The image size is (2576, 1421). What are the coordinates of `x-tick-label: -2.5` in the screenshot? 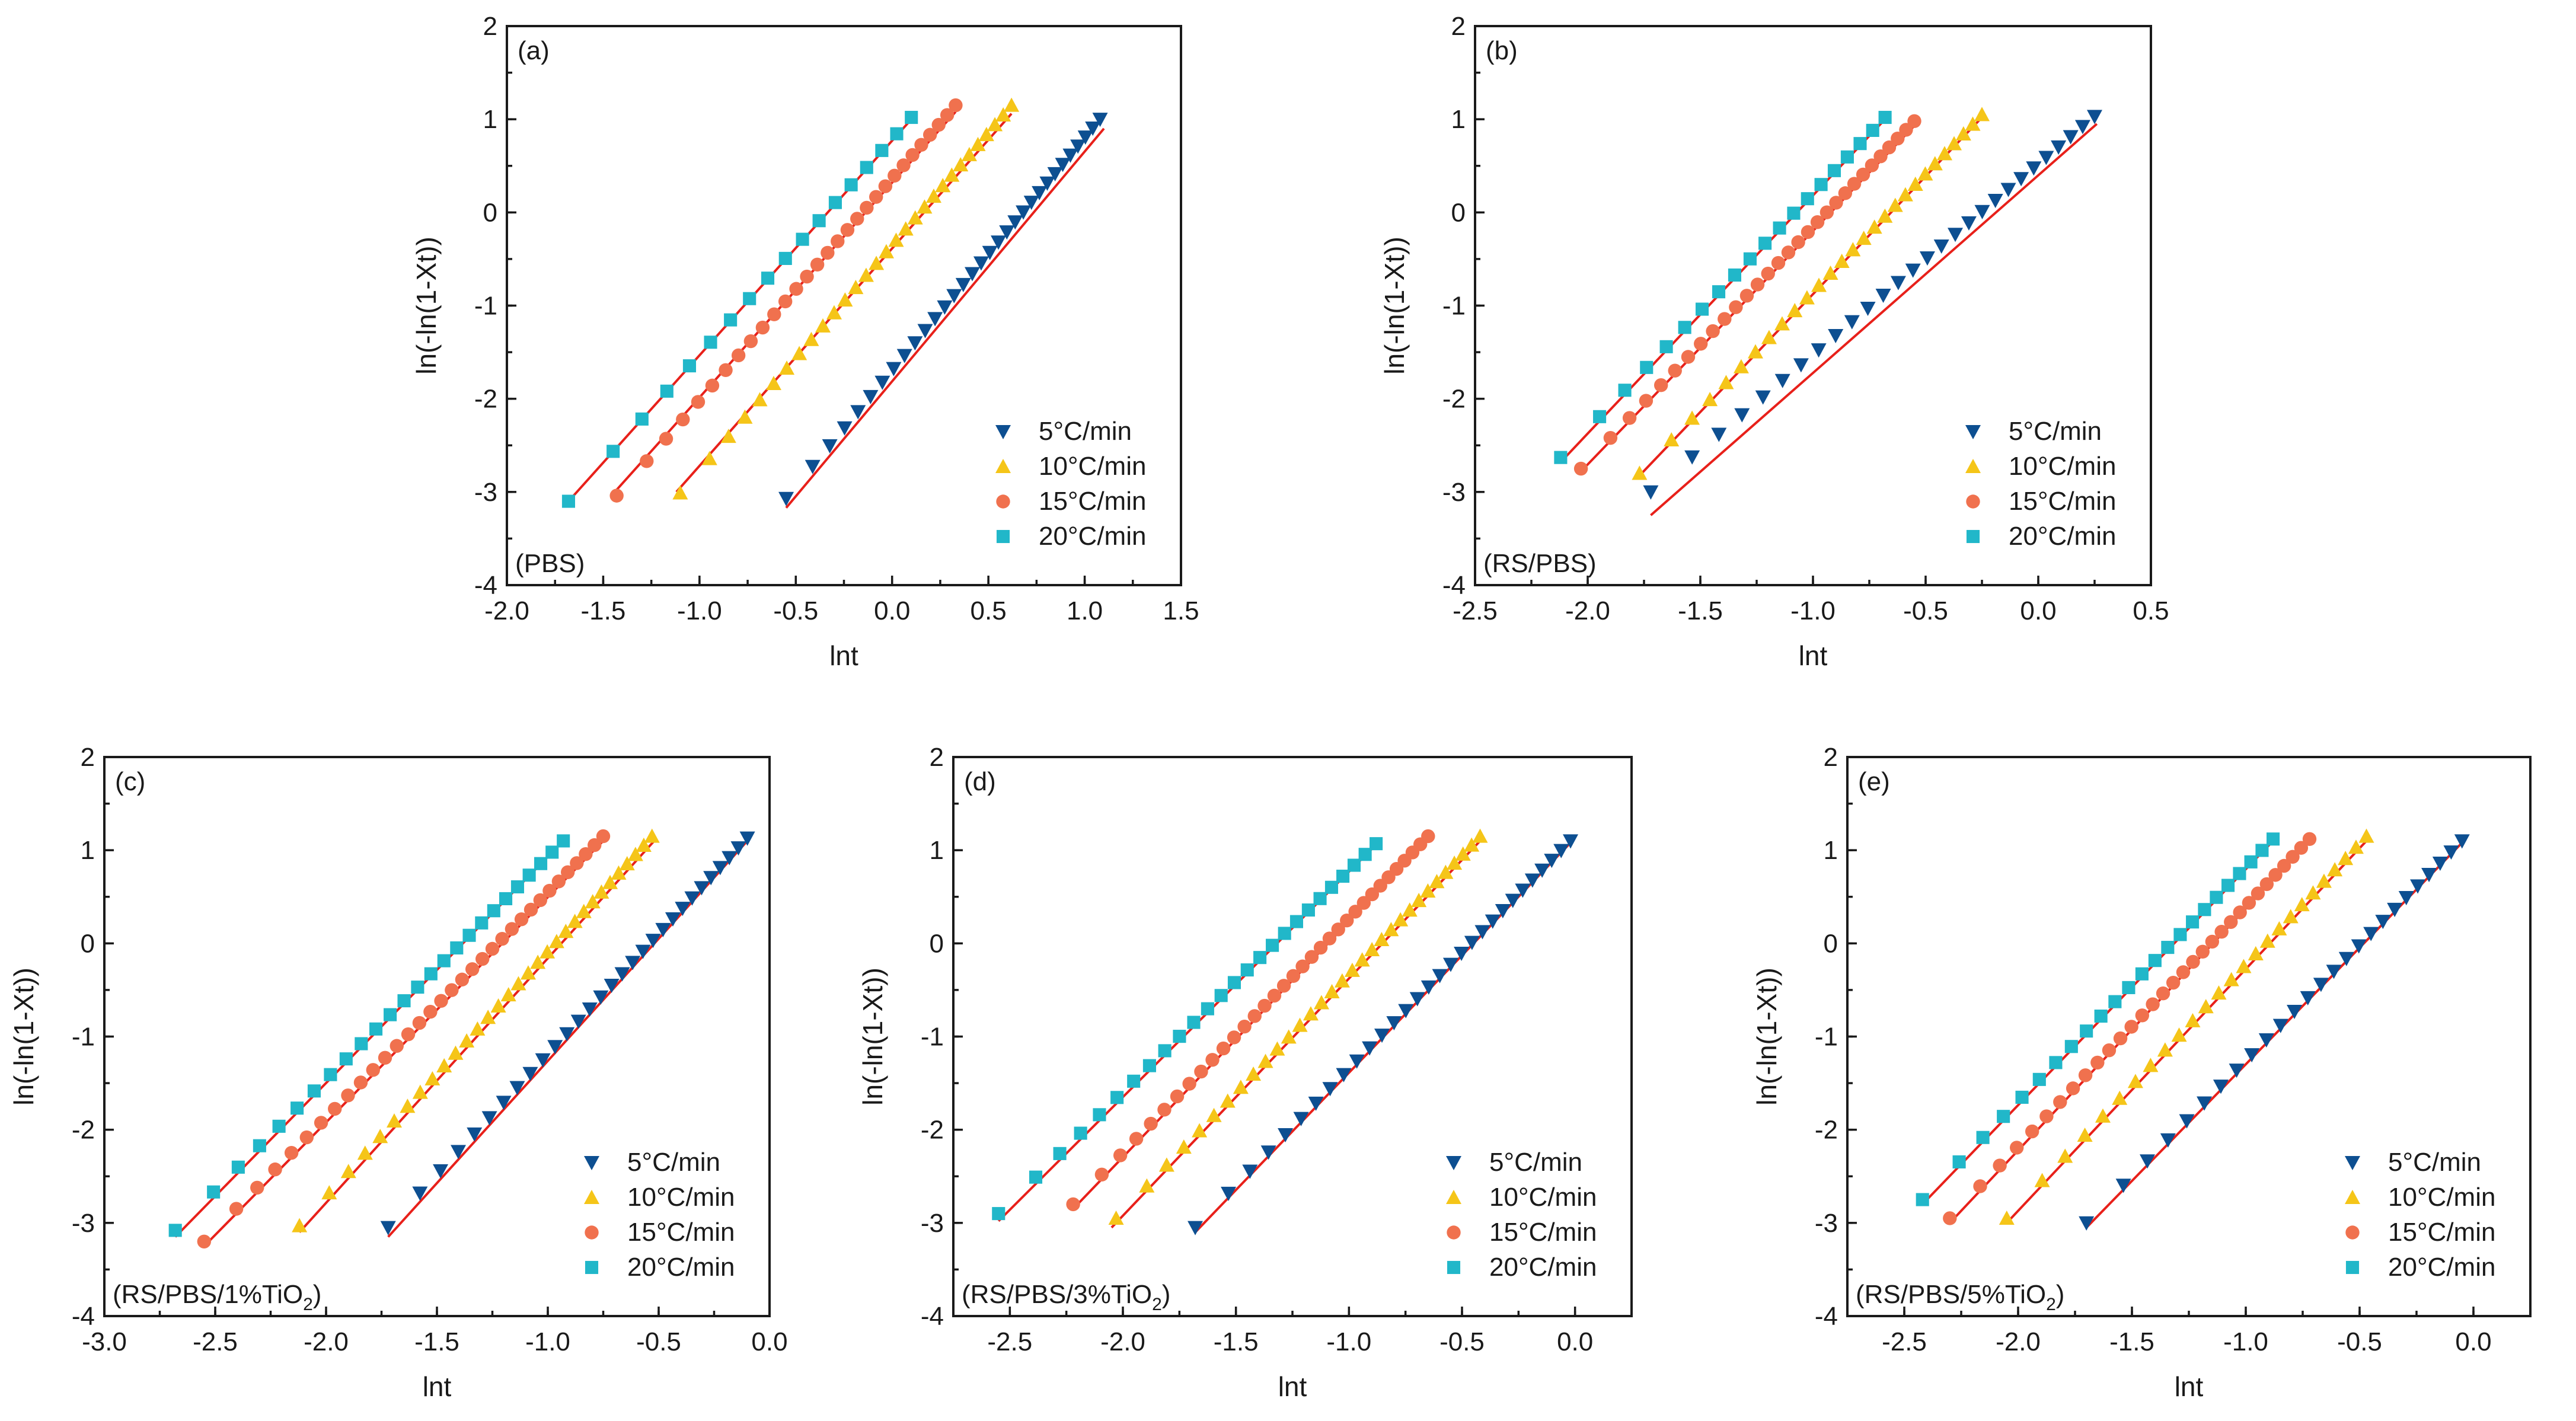 It's located at (215, 1341).